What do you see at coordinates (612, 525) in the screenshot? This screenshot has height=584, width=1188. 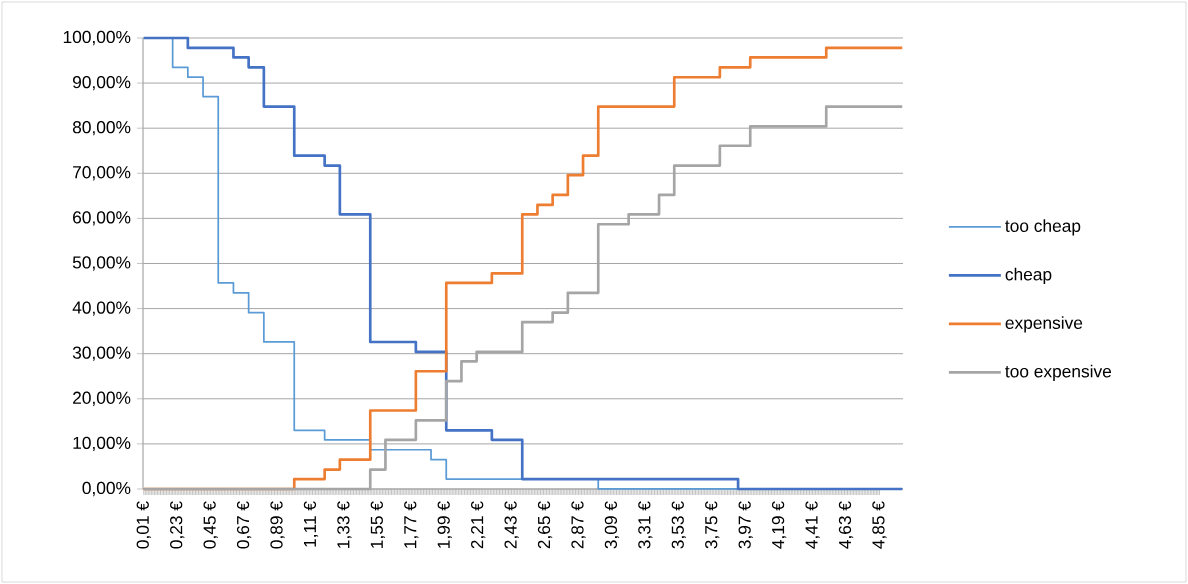 I see `x-tick-label: 3,09 €` at bounding box center [612, 525].